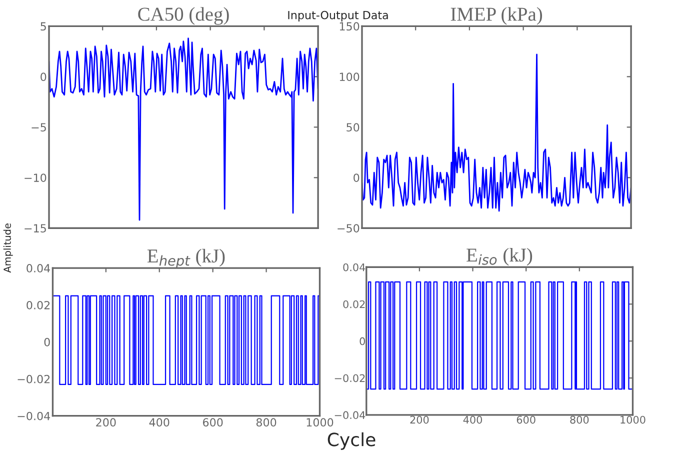  I want to click on y-tick-label: −50, so click(349, 228).